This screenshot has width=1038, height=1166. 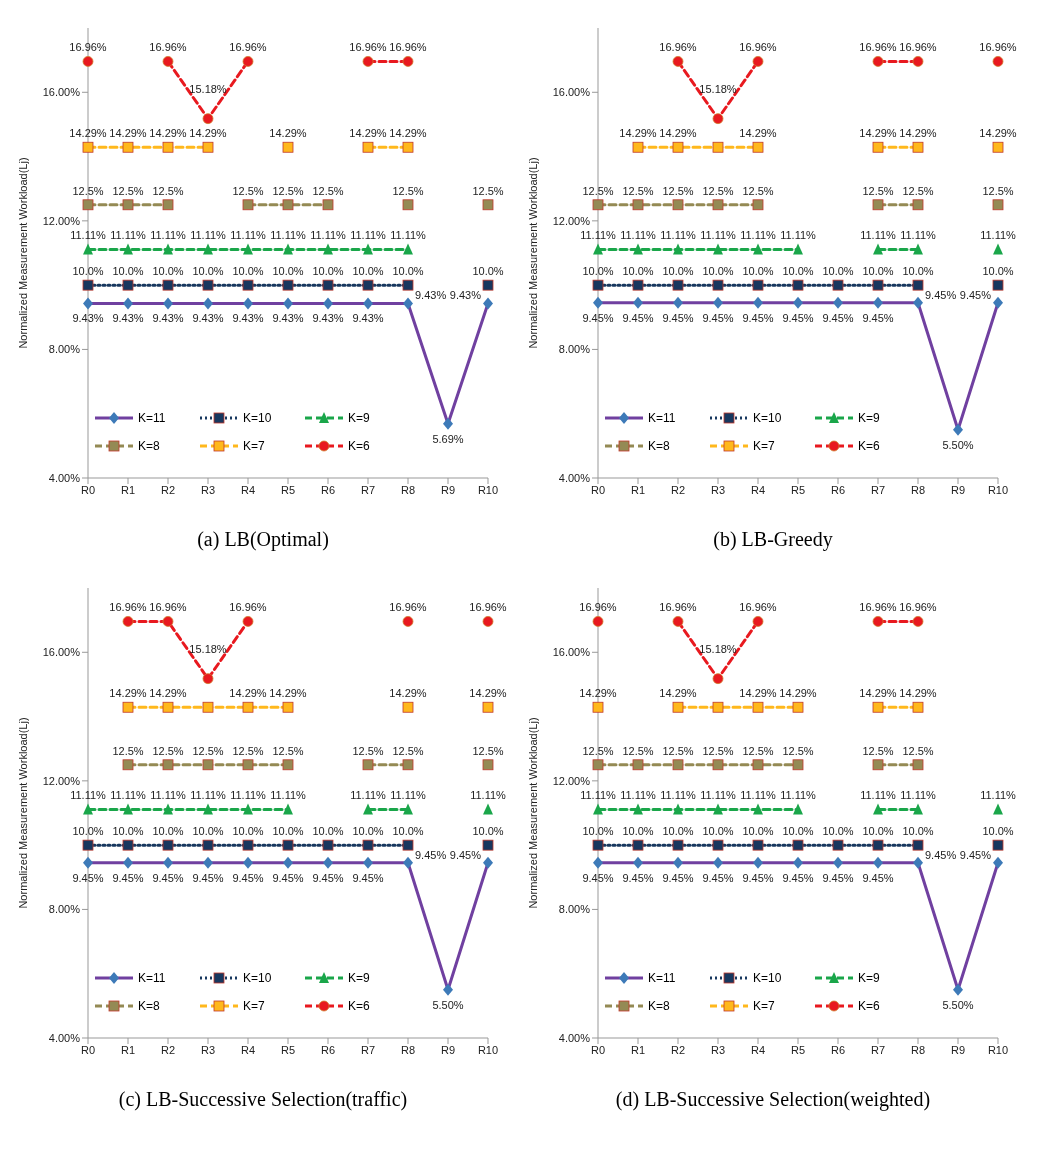 I want to click on text: (d) LB-Successive Selection(weighted), so click(x=773, y=1100).